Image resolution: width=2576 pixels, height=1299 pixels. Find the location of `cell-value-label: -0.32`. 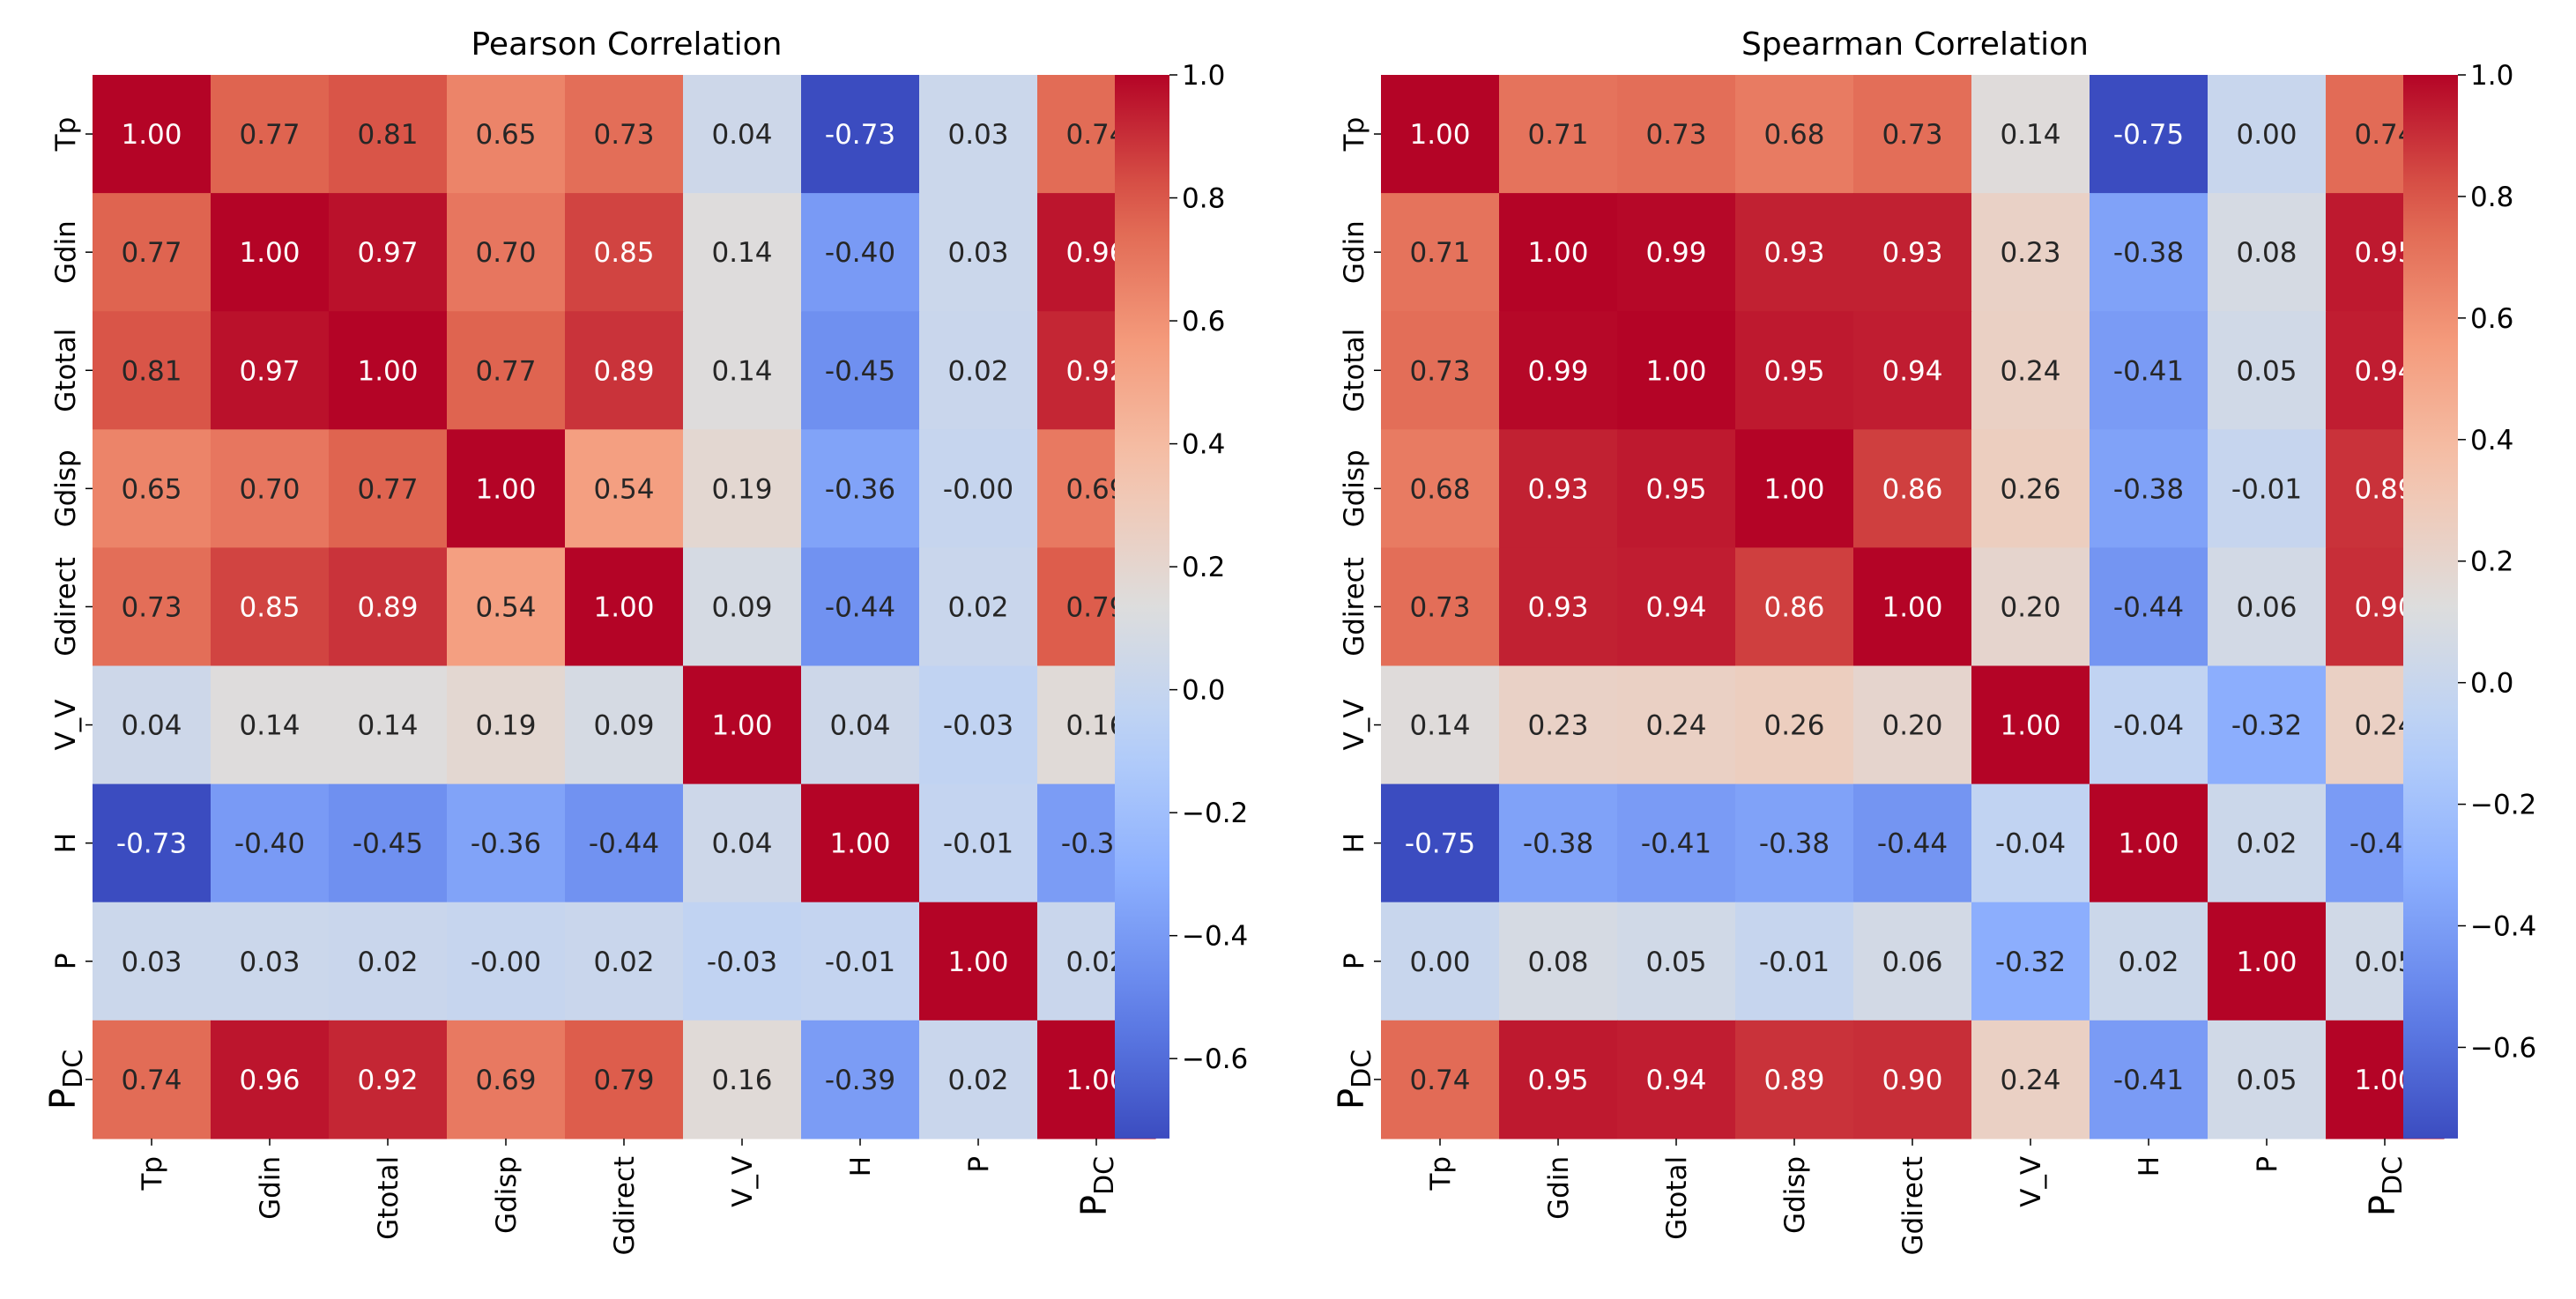

cell-value-label: -0.32 is located at coordinates (2030, 962).